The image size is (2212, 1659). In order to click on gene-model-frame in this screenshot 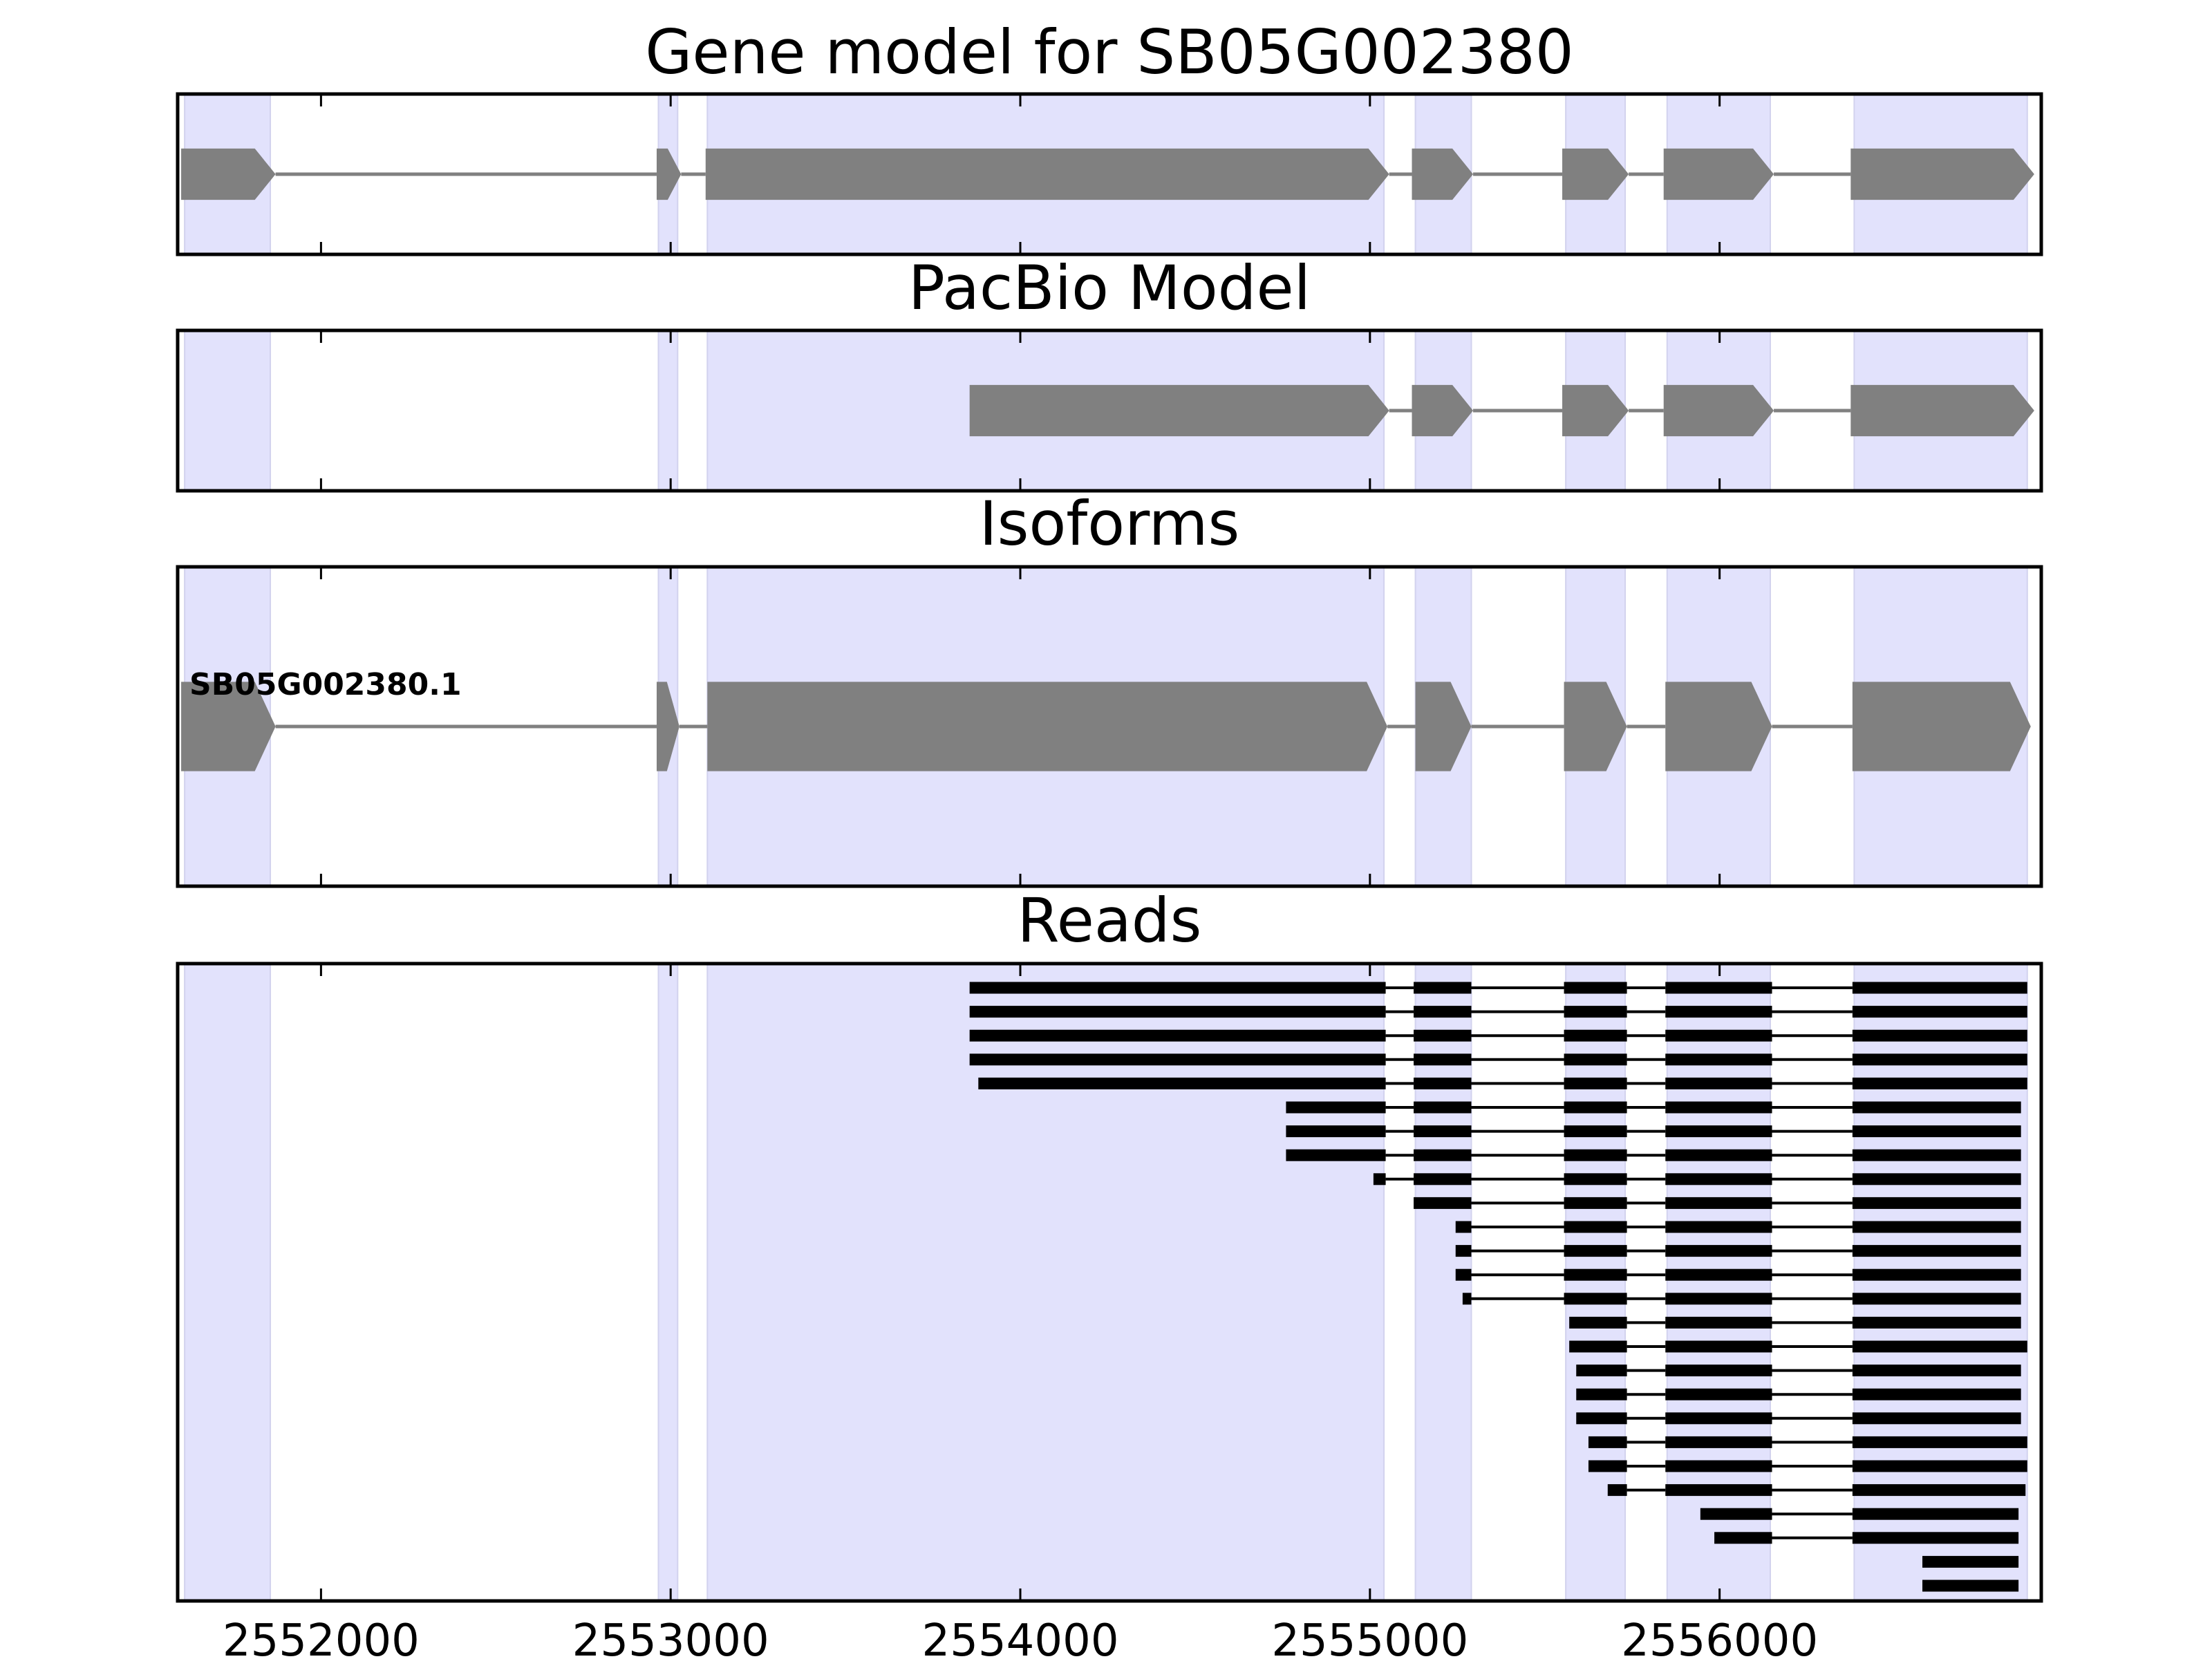, I will do `click(1110, 174)`.